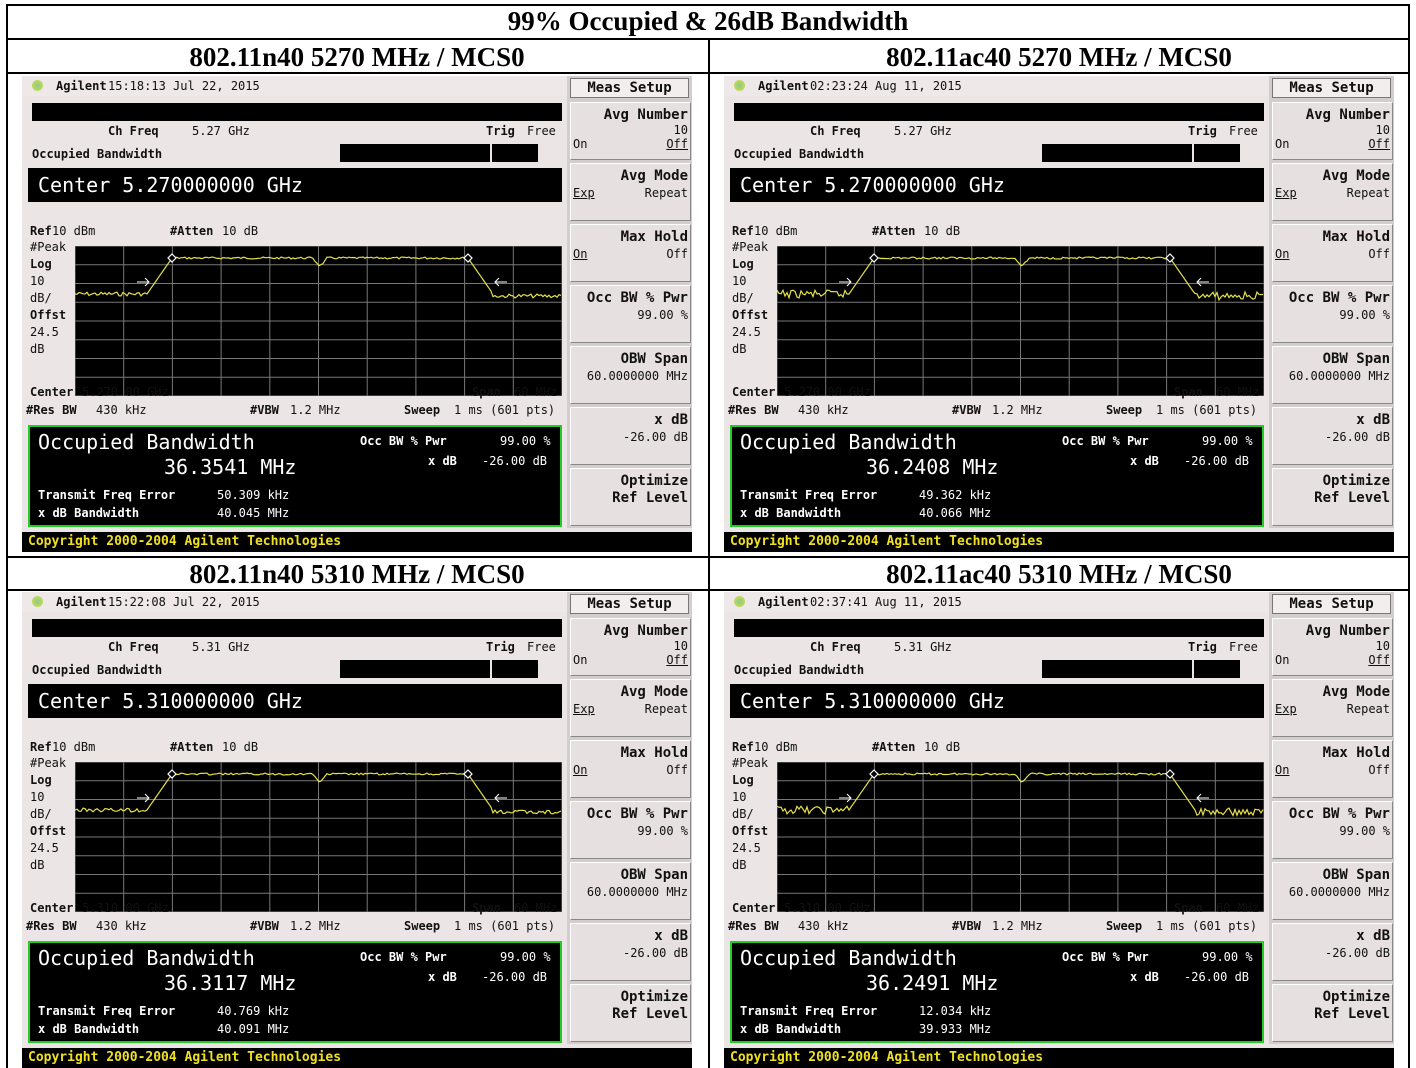 Image resolution: width=1416 pixels, height=1068 pixels. What do you see at coordinates (221, 647) in the screenshot?
I see `ch-freq: 5.31 GHz` at bounding box center [221, 647].